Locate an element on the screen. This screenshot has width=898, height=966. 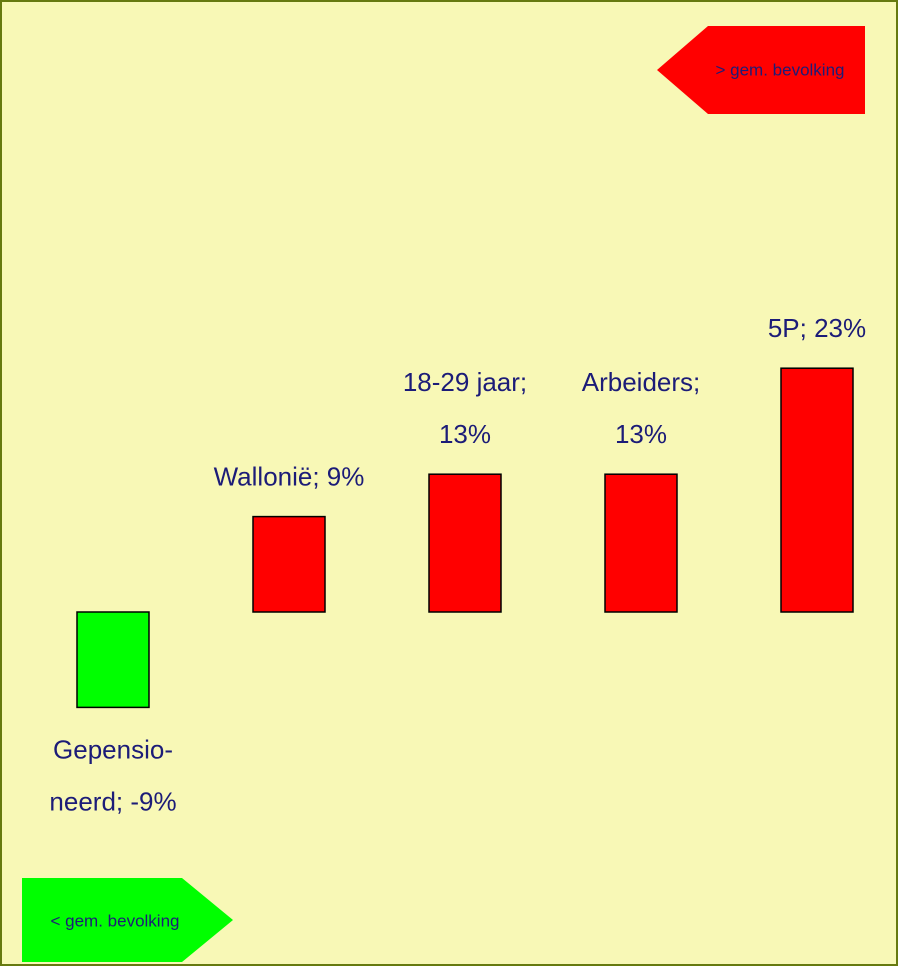
above-average-label: > gem. bevolking is located at coordinates (780, 69).